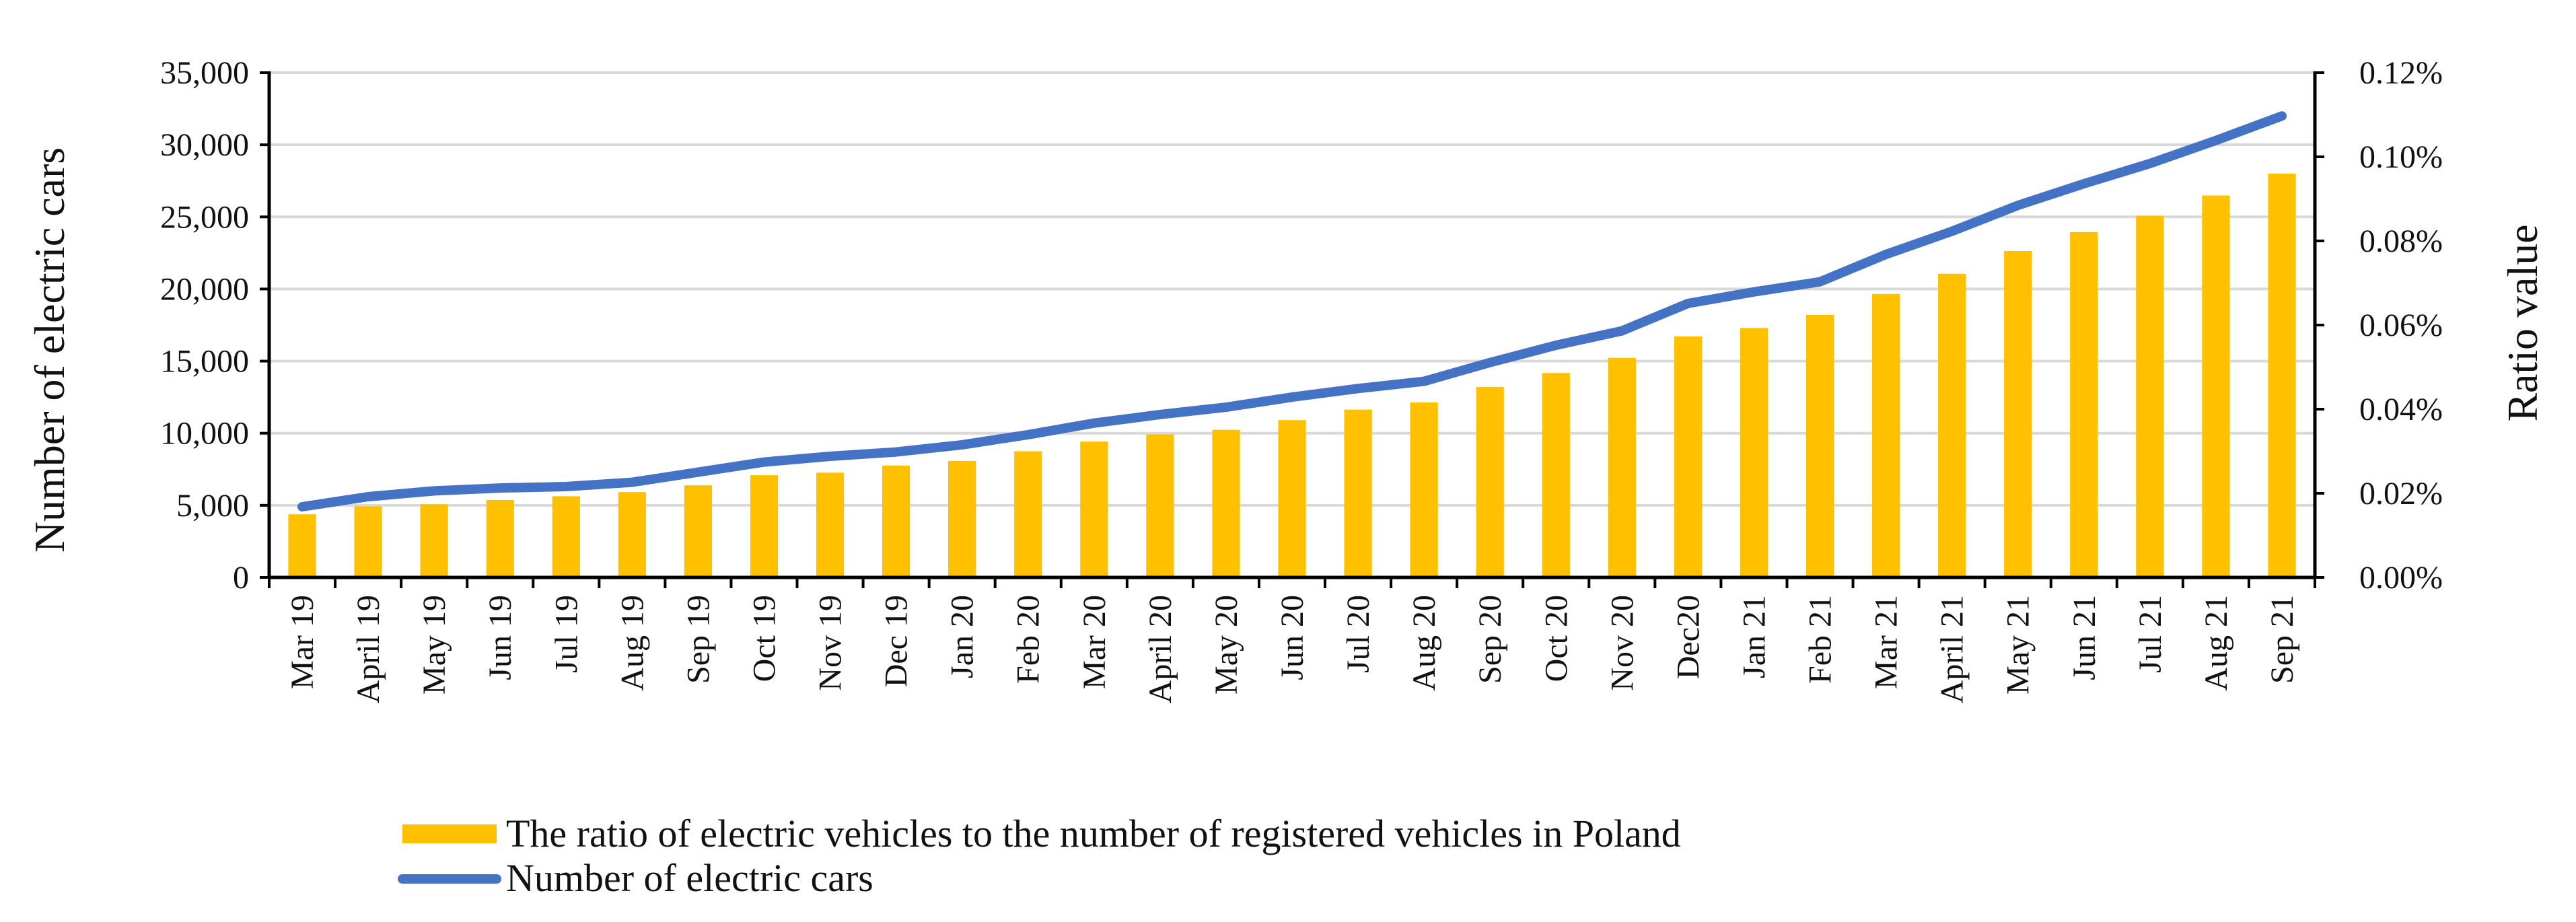 The image size is (2576, 922). I want to click on x-tick-label: Dec 19, so click(897, 641).